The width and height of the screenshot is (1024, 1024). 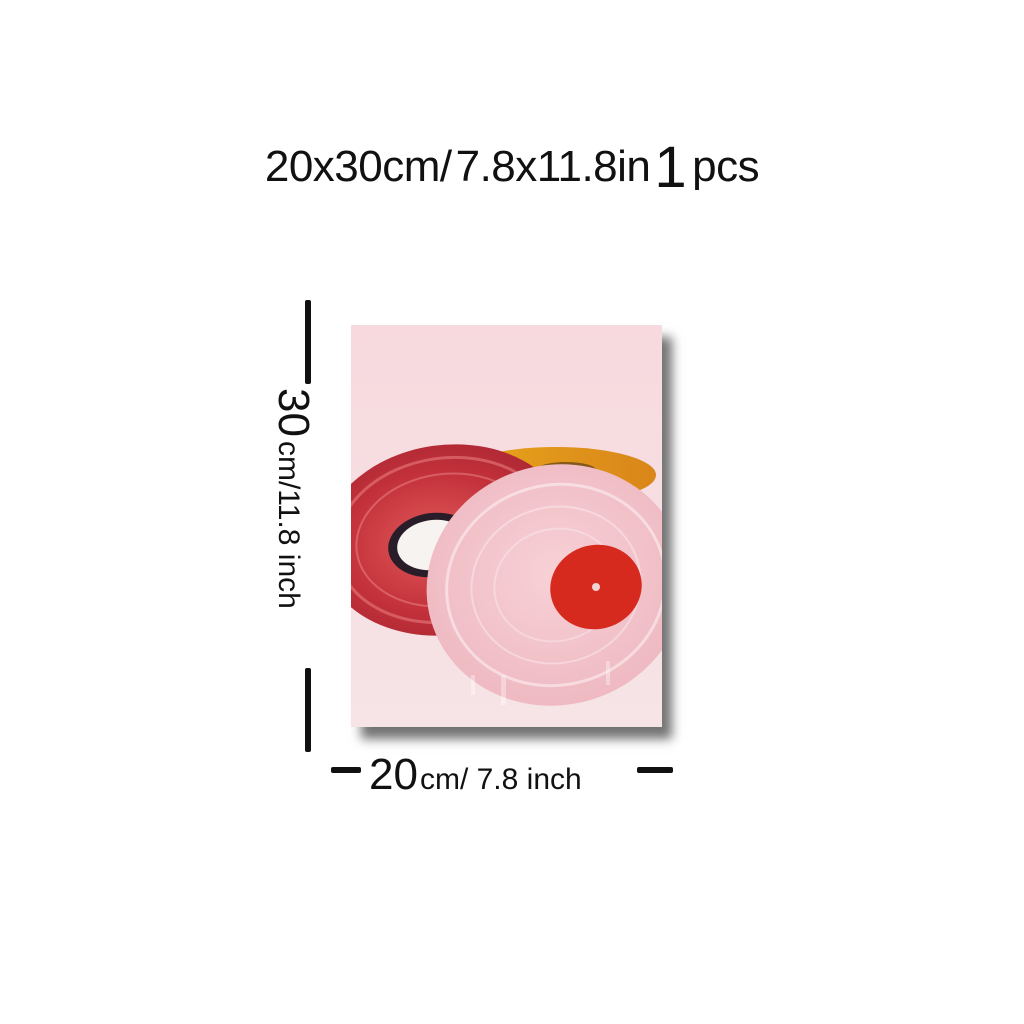 I want to click on width-dimension-line-left, so click(x=346, y=770).